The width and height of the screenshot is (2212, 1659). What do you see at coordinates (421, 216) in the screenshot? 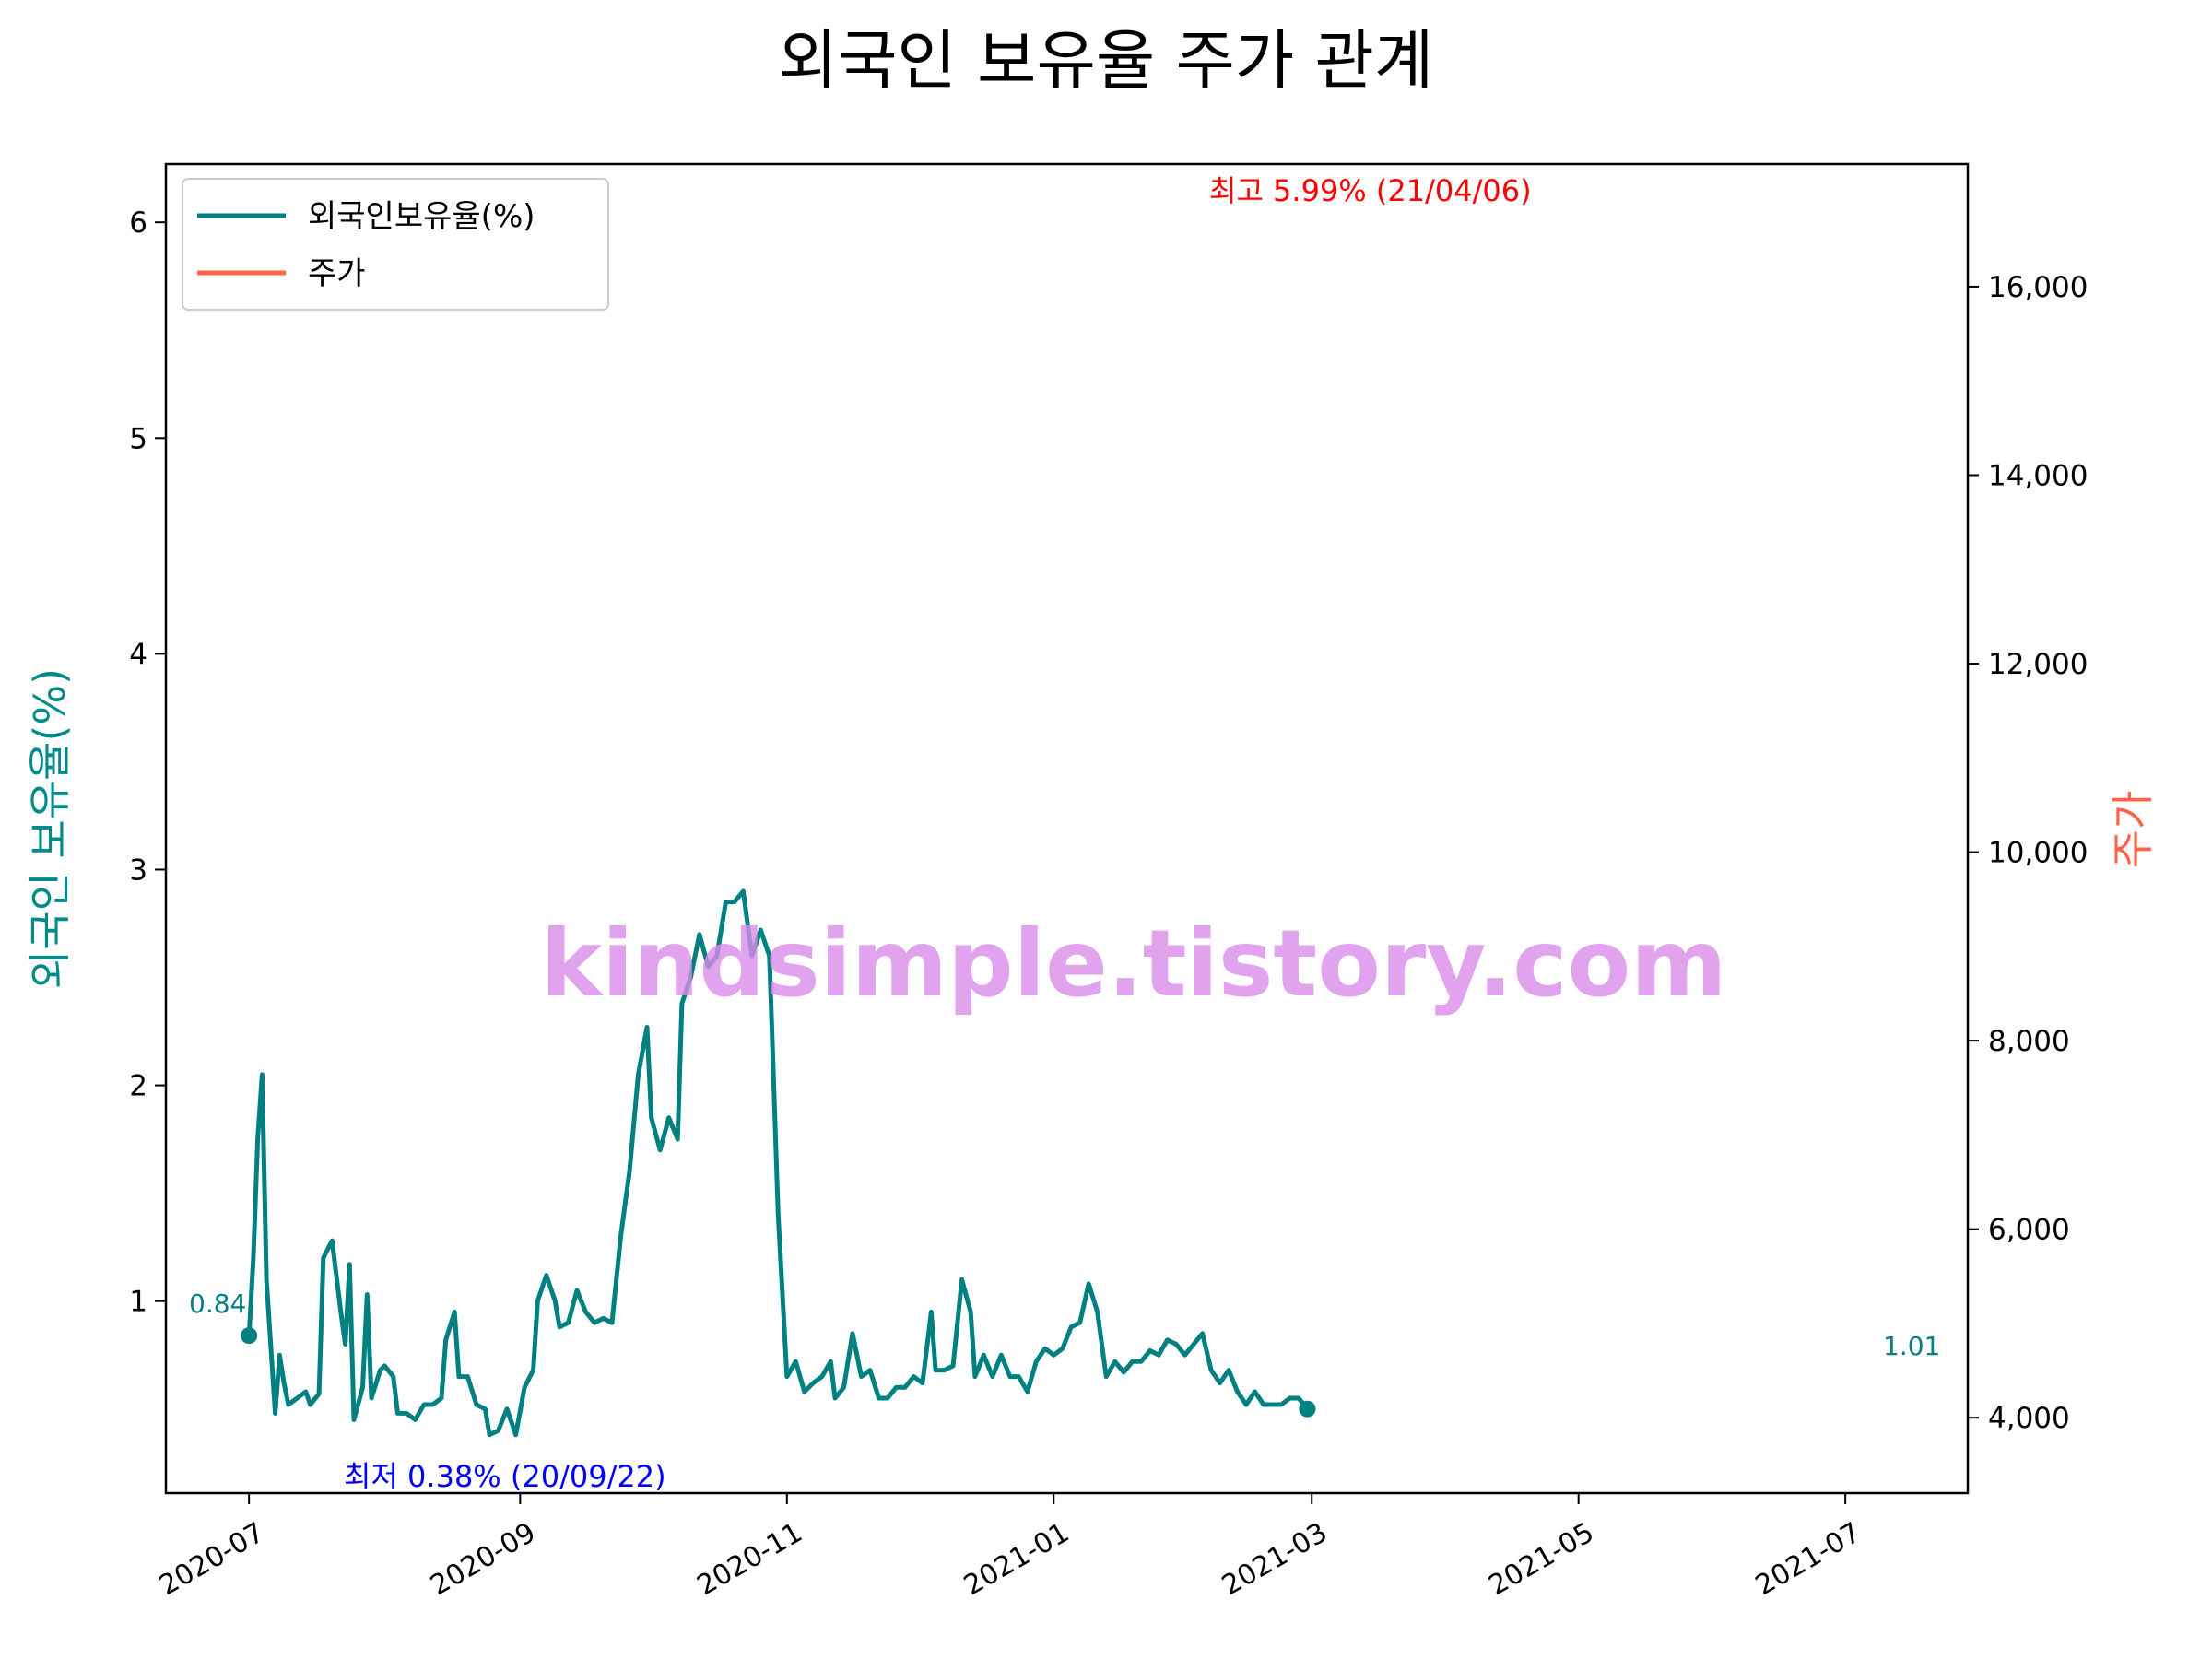
I see `legend-label-0: 외국인보유율(%)` at bounding box center [421, 216].